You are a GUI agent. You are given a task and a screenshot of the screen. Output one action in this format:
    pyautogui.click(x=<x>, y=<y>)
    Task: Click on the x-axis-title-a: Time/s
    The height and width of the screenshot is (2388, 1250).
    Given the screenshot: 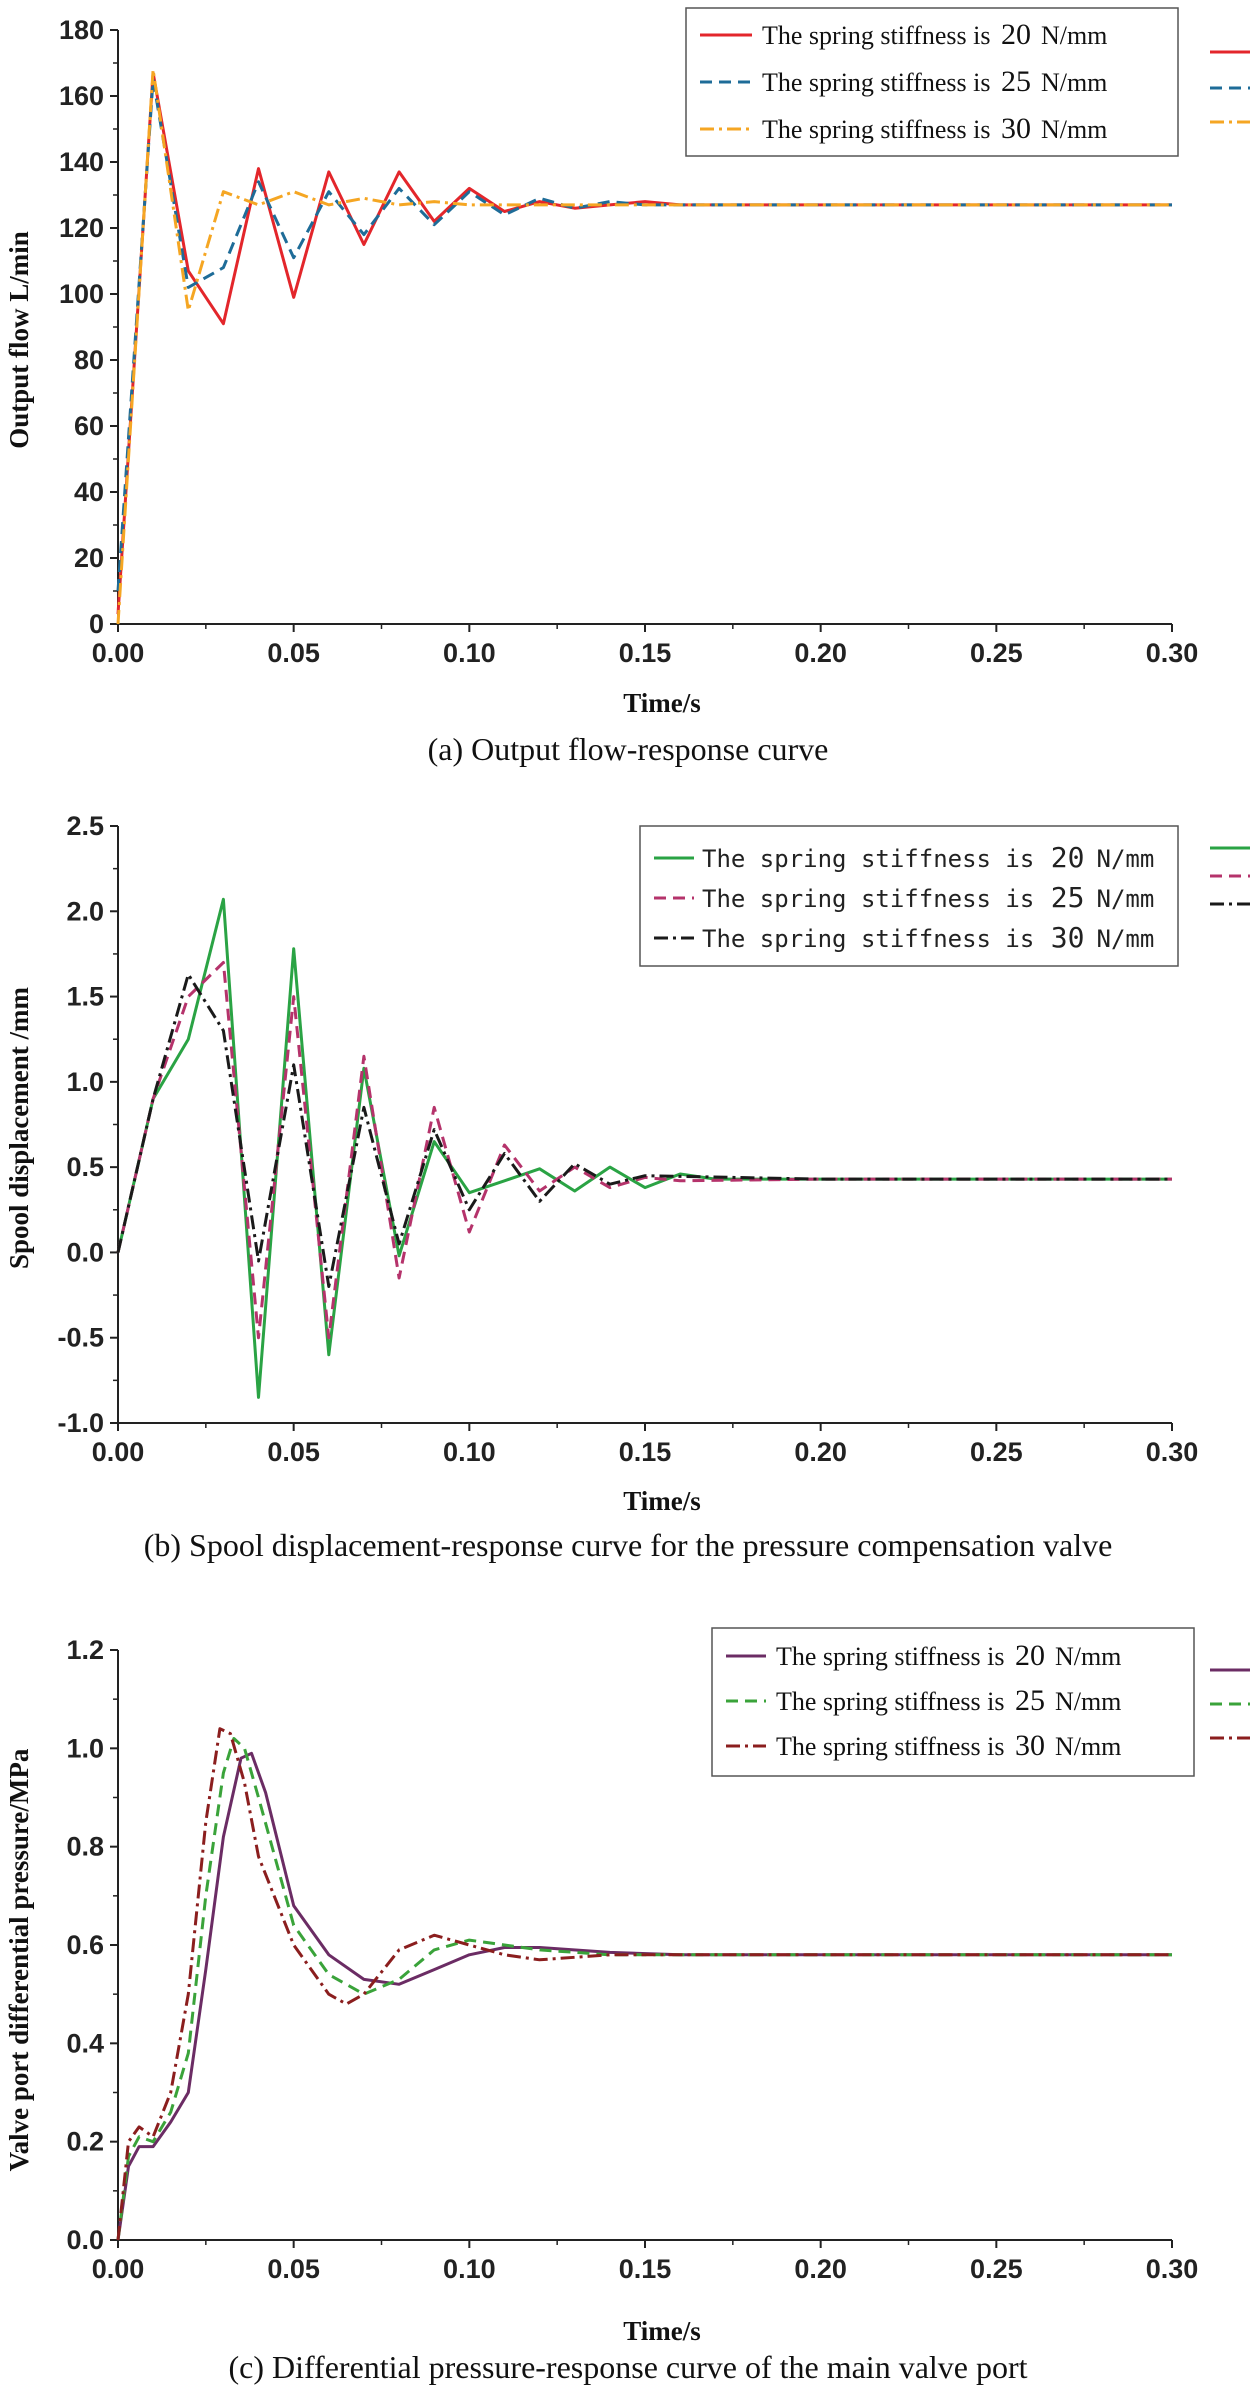 What is the action you would take?
    pyautogui.click(x=662, y=703)
    